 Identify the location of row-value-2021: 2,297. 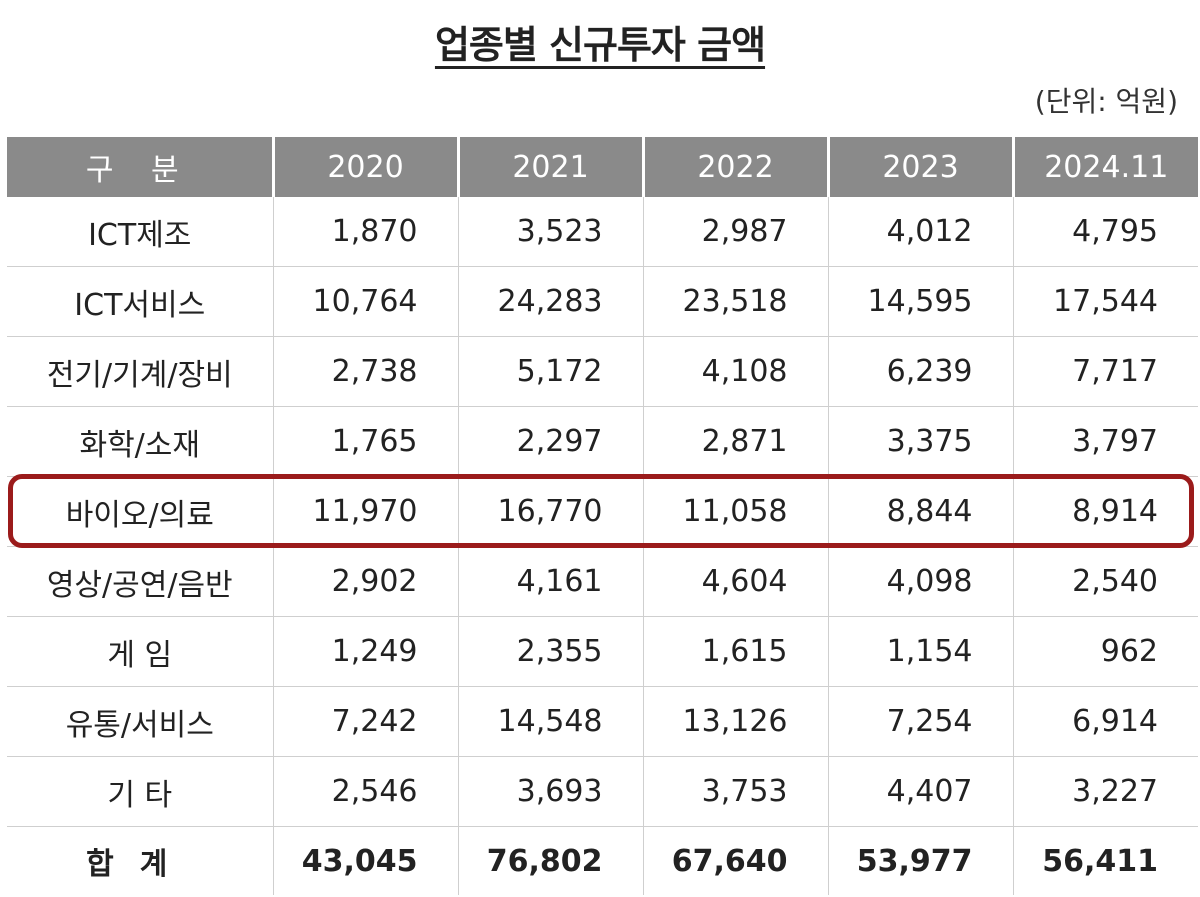
(550, 441).